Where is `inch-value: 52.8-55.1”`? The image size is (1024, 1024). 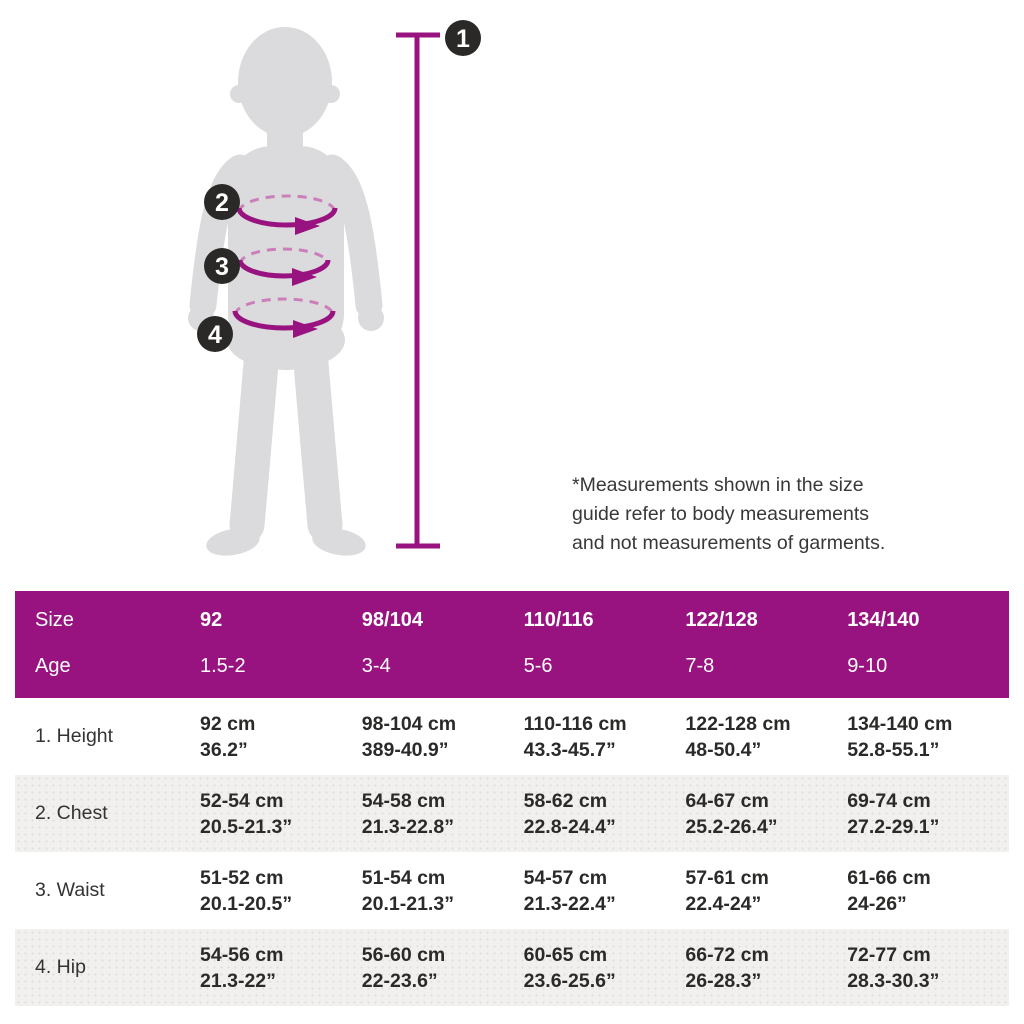
inch-value: 52.8-55.1” is located at coordinates (893, 749).